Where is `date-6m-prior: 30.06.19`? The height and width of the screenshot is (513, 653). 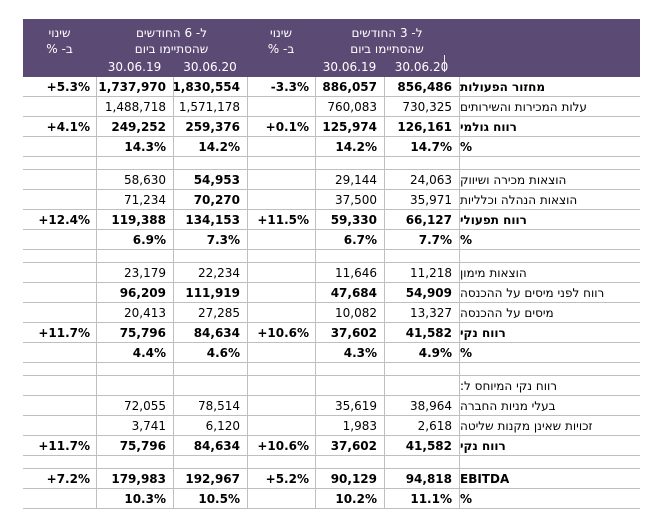 date-6m-prior: 30.06.19 is located at coordinates (134, 67).